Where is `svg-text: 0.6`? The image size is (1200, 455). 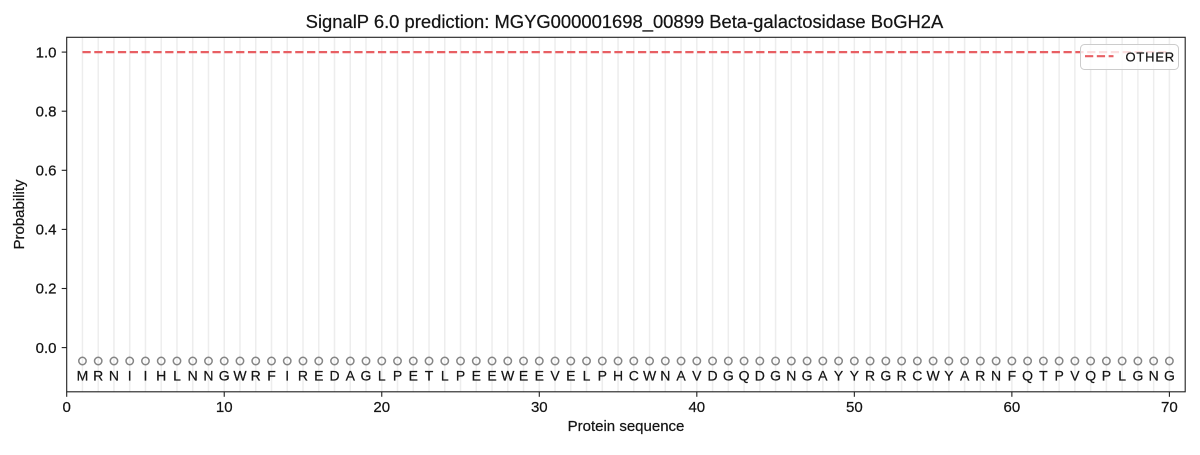 svg-text: 0.6 is located at coordinates (46, 171).